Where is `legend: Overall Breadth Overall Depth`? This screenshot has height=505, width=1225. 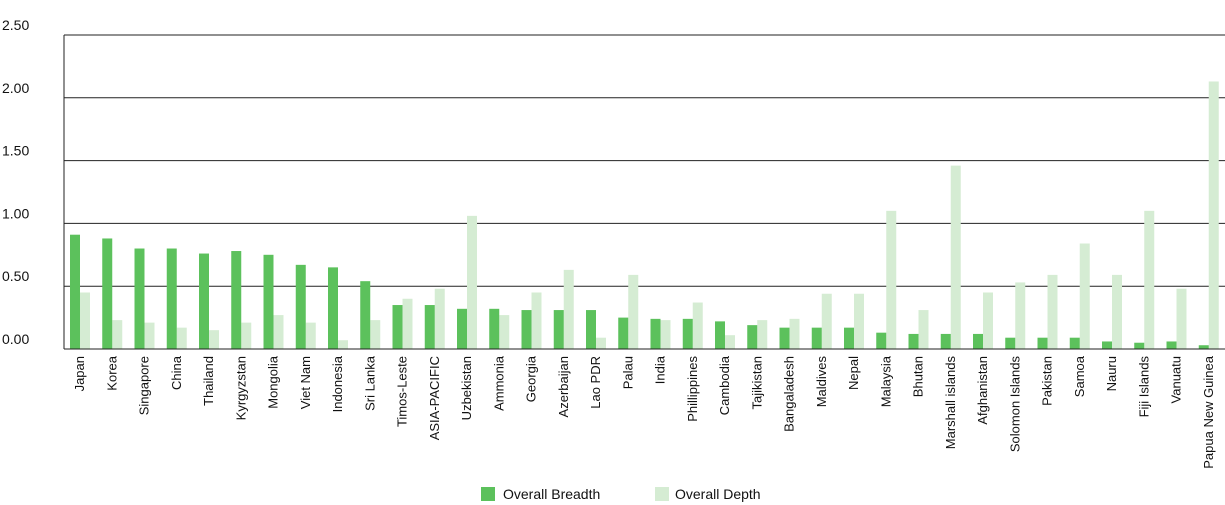 legend: Overall Breadth Overall Depth is located at coordinates (621, 494).